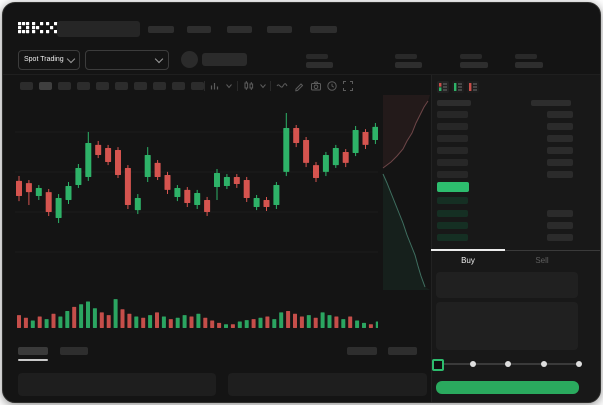  Describe the element at coordinates (438, 365) in the screenshot. I see `slider-handle` at that location.